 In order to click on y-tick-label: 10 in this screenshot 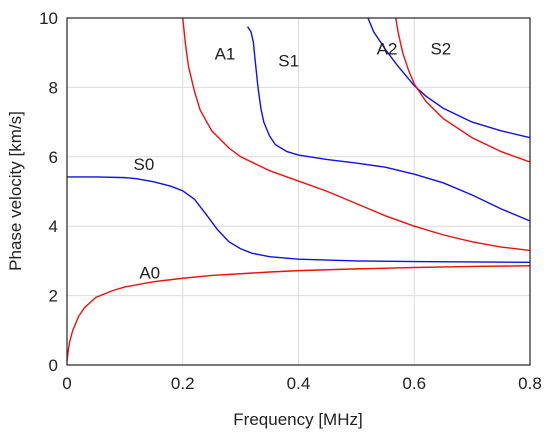, I will do `click(48, 18)`.